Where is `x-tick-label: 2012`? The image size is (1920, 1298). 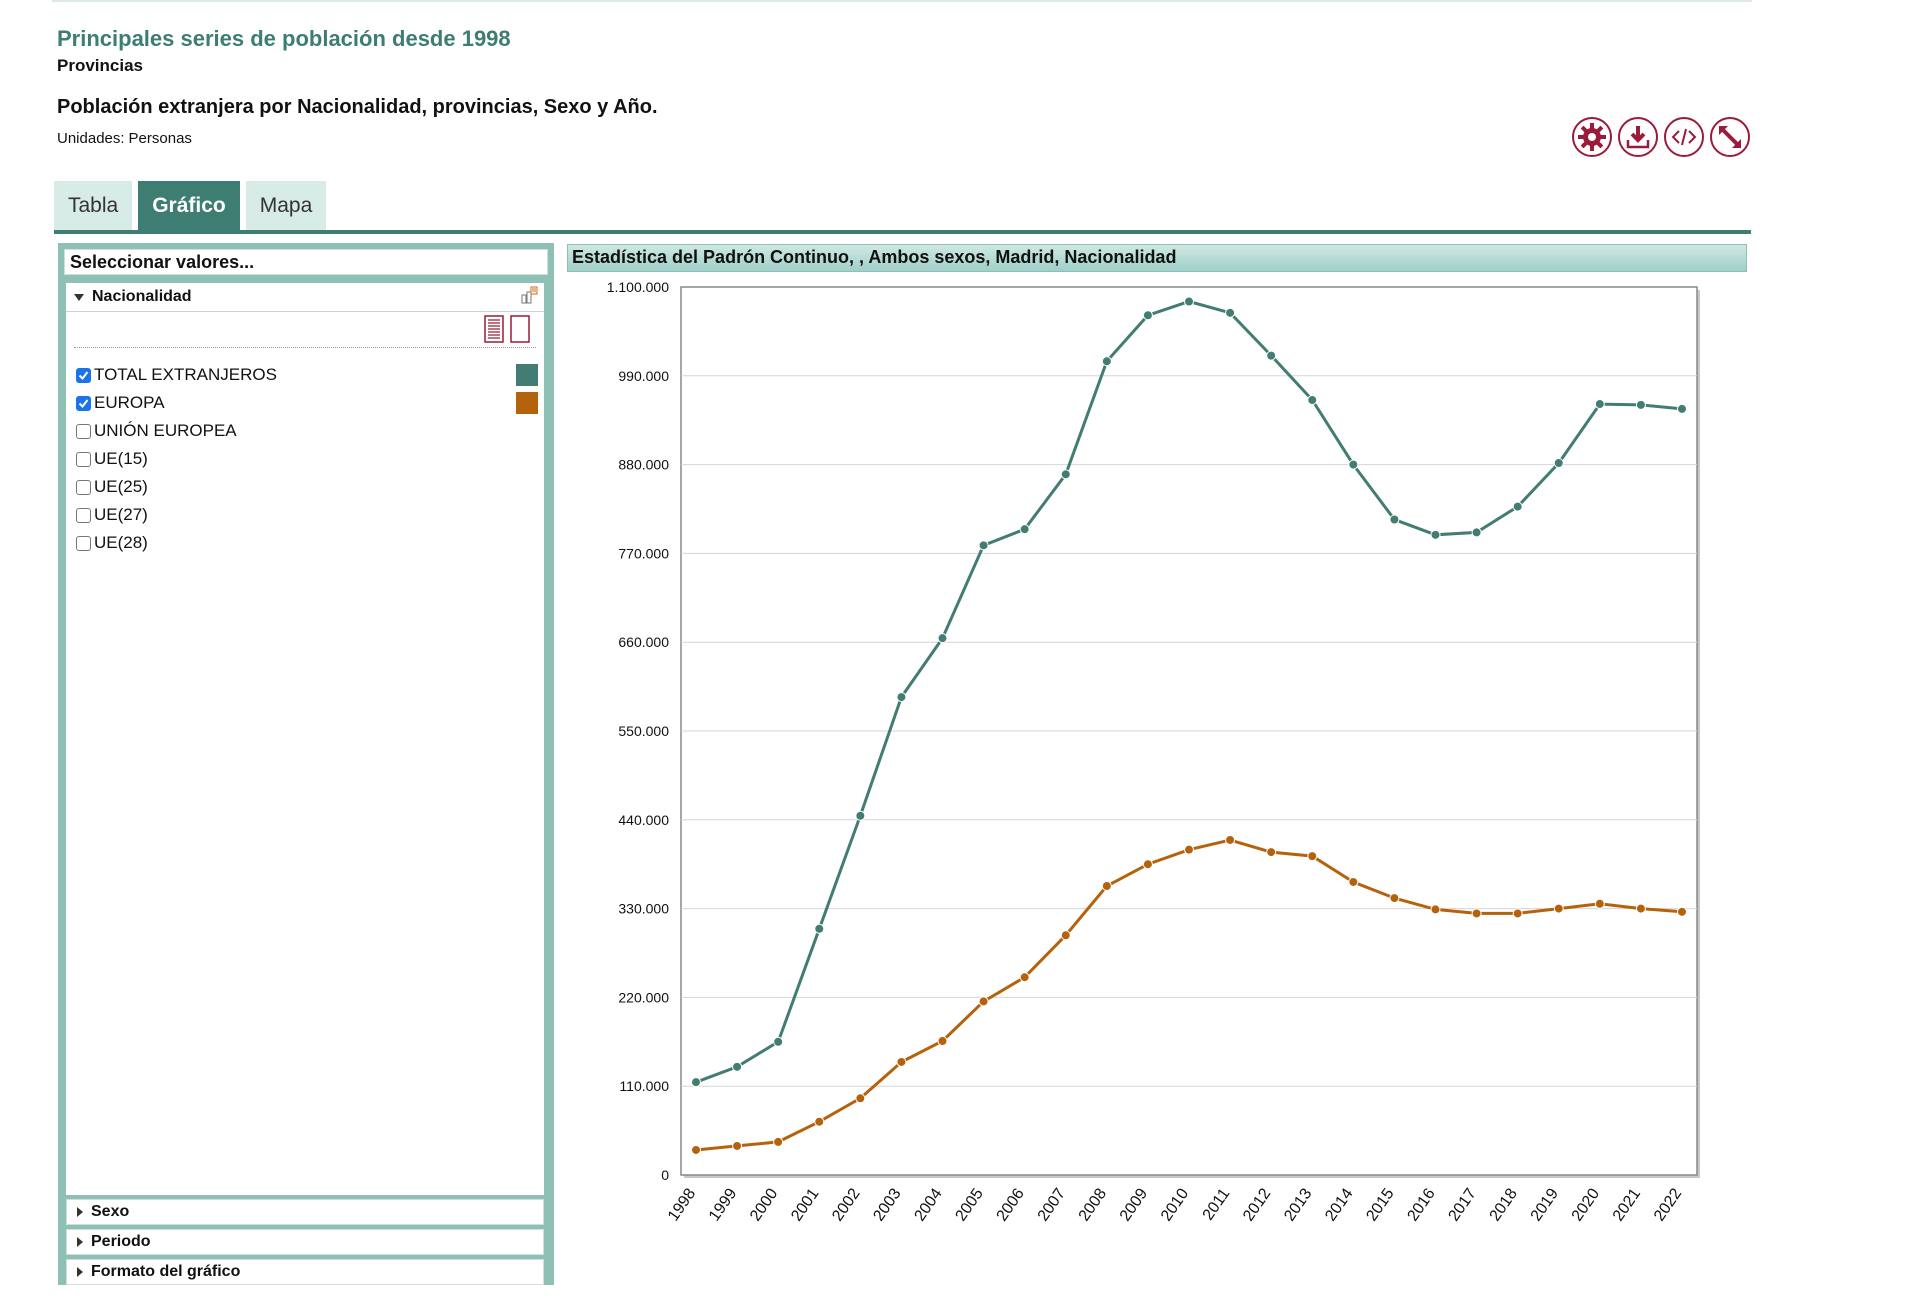 x-tick-label: 2012 is located at coordinates (1257, 1204).